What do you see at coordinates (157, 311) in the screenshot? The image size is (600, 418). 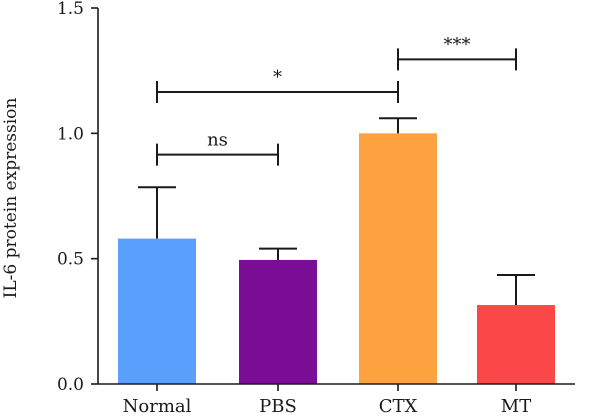 I see `bar-normal` at bounding box center [157, 311].